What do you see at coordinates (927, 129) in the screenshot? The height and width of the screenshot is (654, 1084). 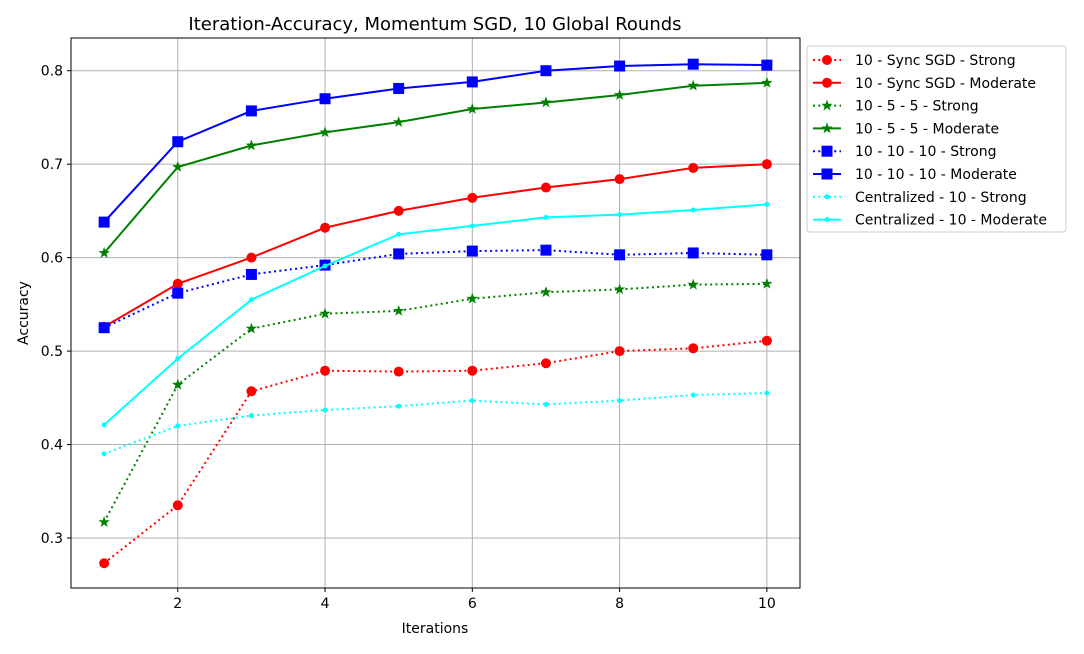 I see `legend-label: 10 - 5 - 5 - Moderate` at bounding box center [927, 129].